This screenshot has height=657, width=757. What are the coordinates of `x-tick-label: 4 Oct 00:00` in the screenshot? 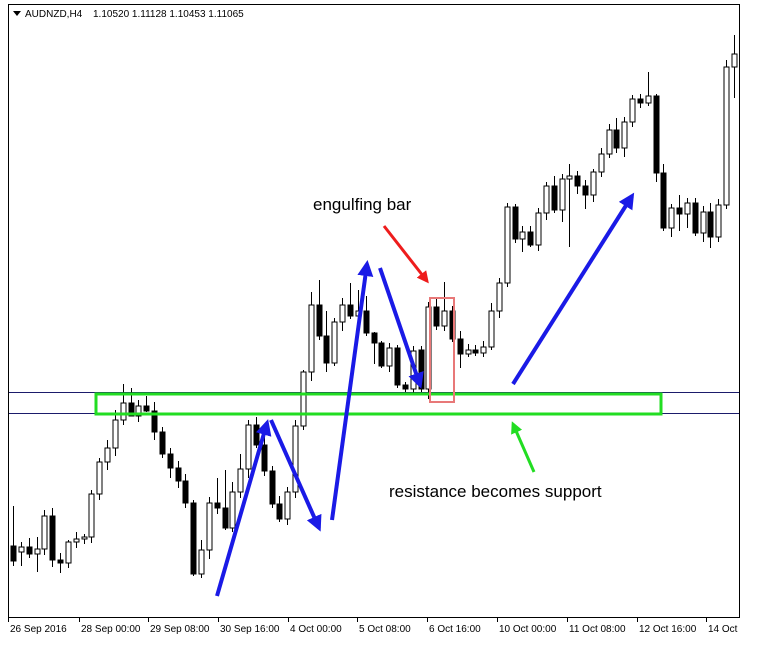 It's located at (316, 629).